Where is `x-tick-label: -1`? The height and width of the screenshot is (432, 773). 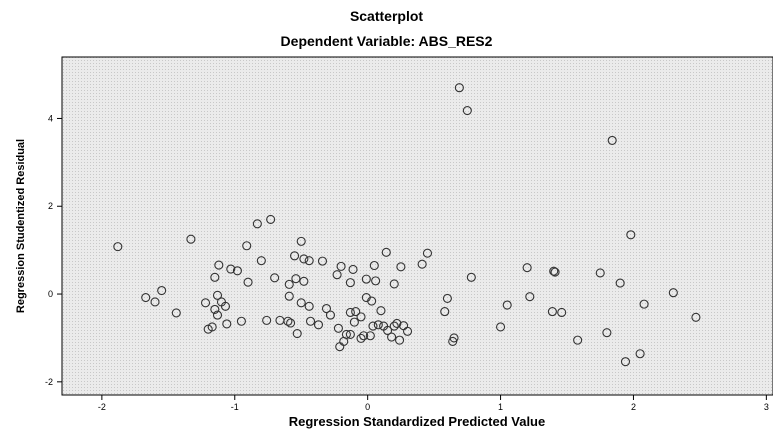
x-tick-label: -1 is located at coordinates (235, 407).